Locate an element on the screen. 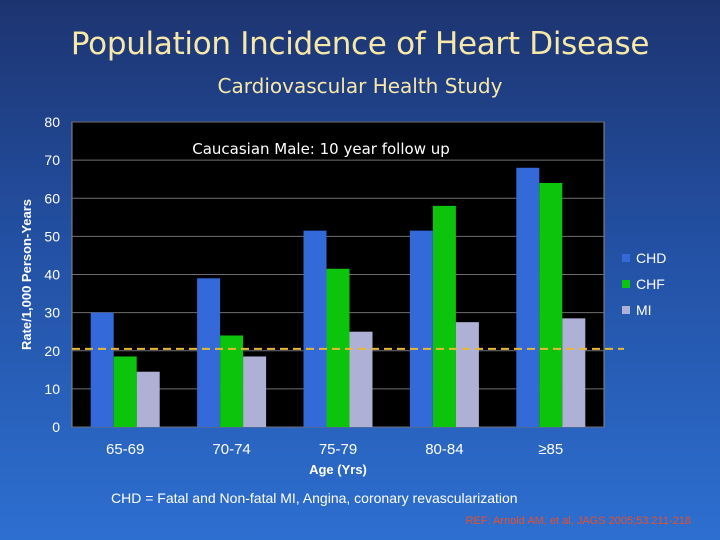 This screenshot has height=540, width=720. x-tick-label: ≥85 is located at coordinates (550, 449).